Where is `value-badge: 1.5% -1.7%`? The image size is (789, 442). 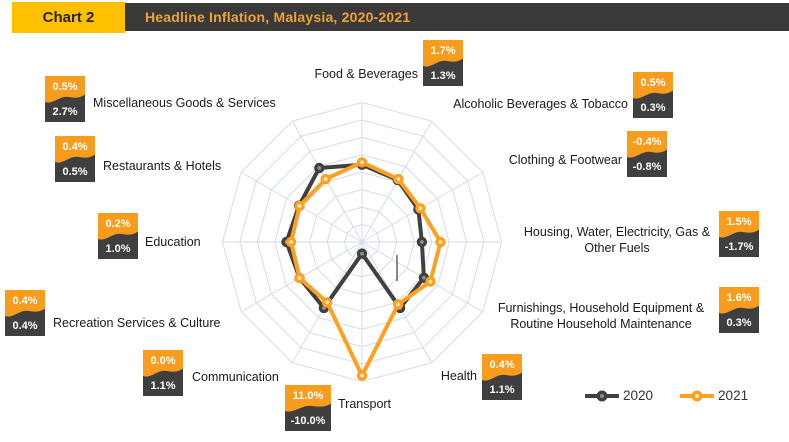
value-badge: 1.5% -1.7% is located at coordinates (739, 234).